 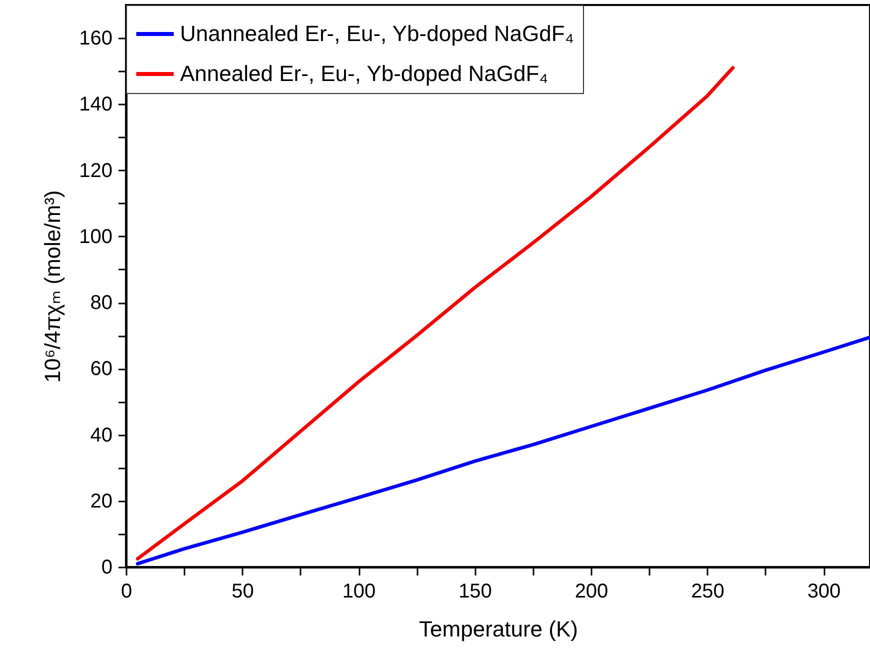 I want to click on x-tick-label: 100, so click(x=359, y=591).